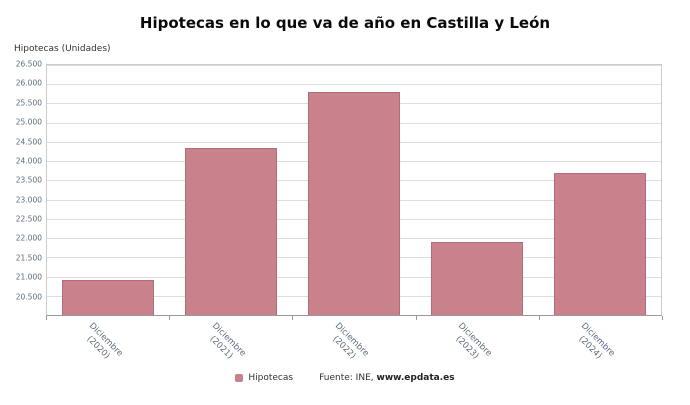 The height and width of the screenshot is (405, 690). I want to click on y-tick-label: 22.500, so click(28, 219).